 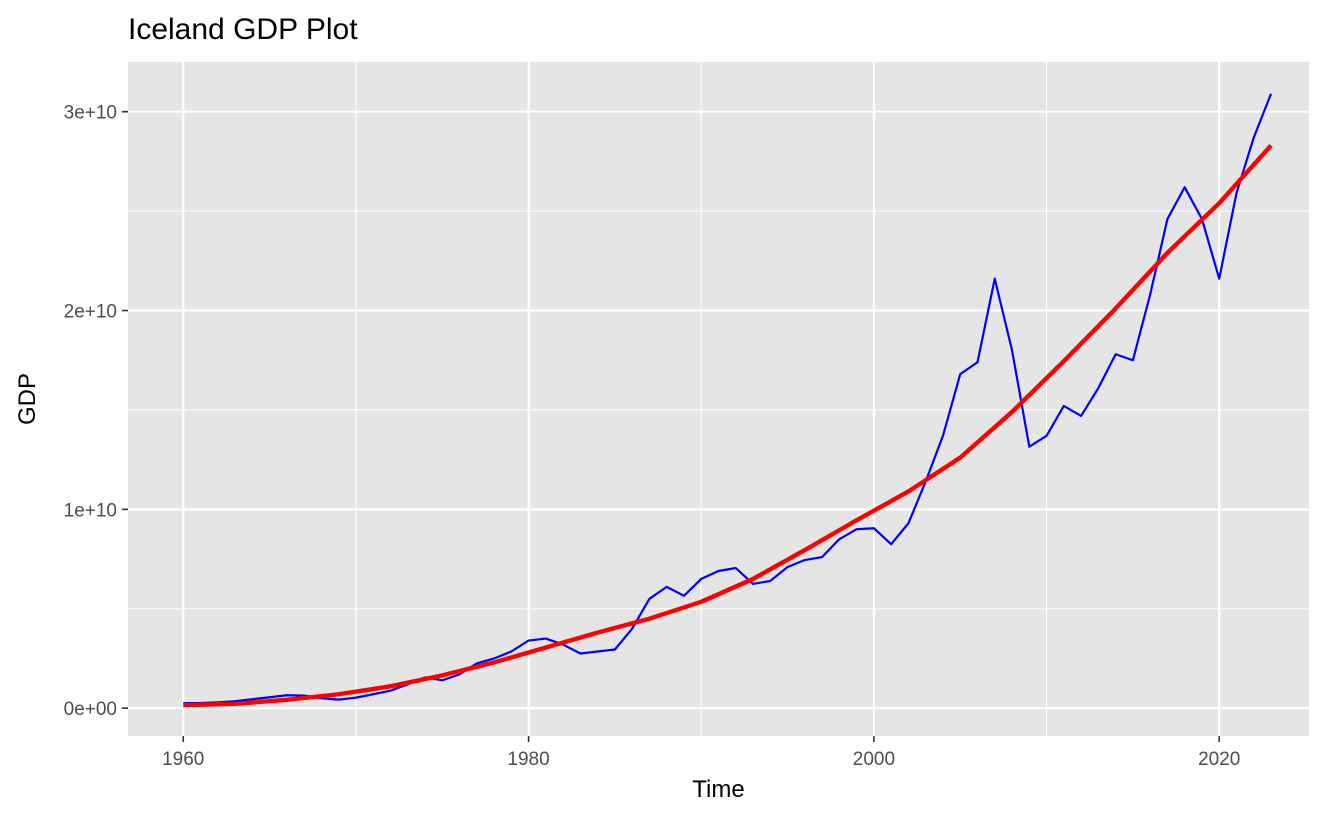 I want to click on y-axis: 0e+00 1e+10 2e+10 3e+10, so click(x=96, y=411).